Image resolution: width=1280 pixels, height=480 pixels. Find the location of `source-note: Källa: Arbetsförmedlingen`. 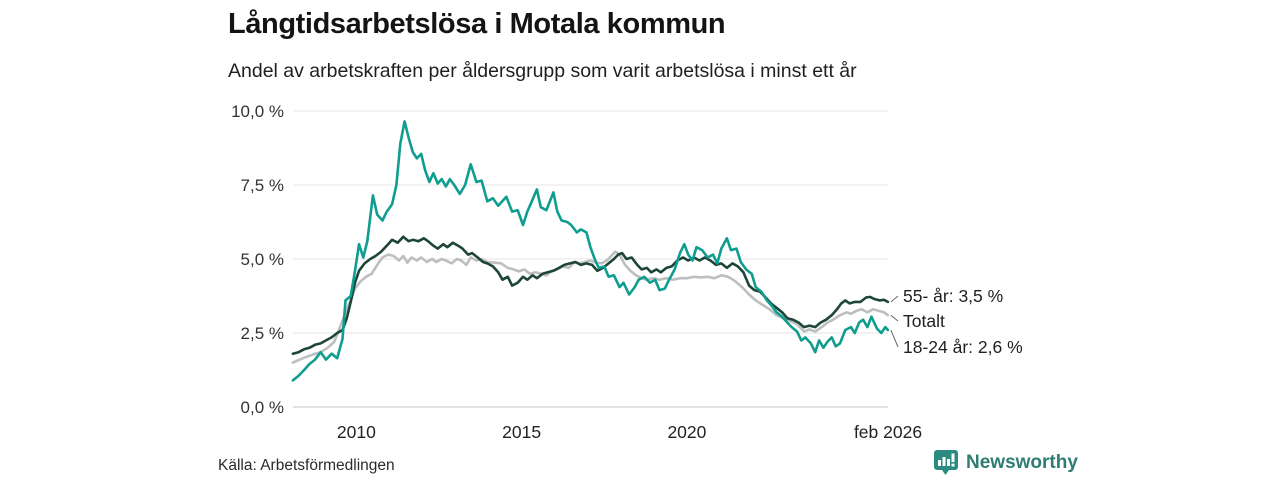

source-note: Källa: Arbetsförmedlingen is located at coordinates (306, 465).